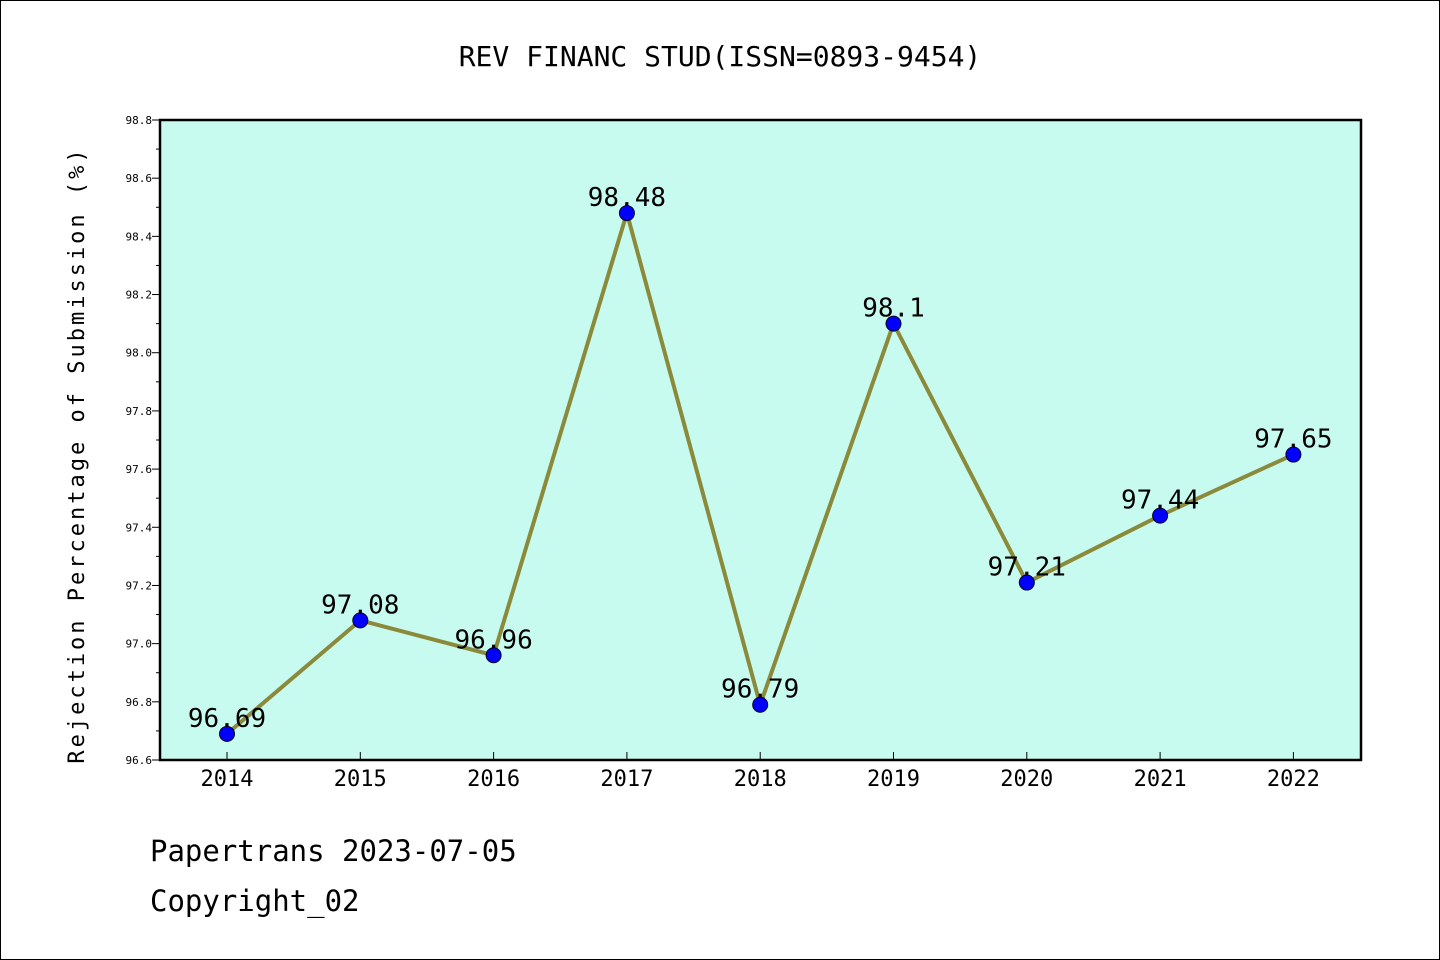  I want to click on data-label: 96.79, so click(760, 690).